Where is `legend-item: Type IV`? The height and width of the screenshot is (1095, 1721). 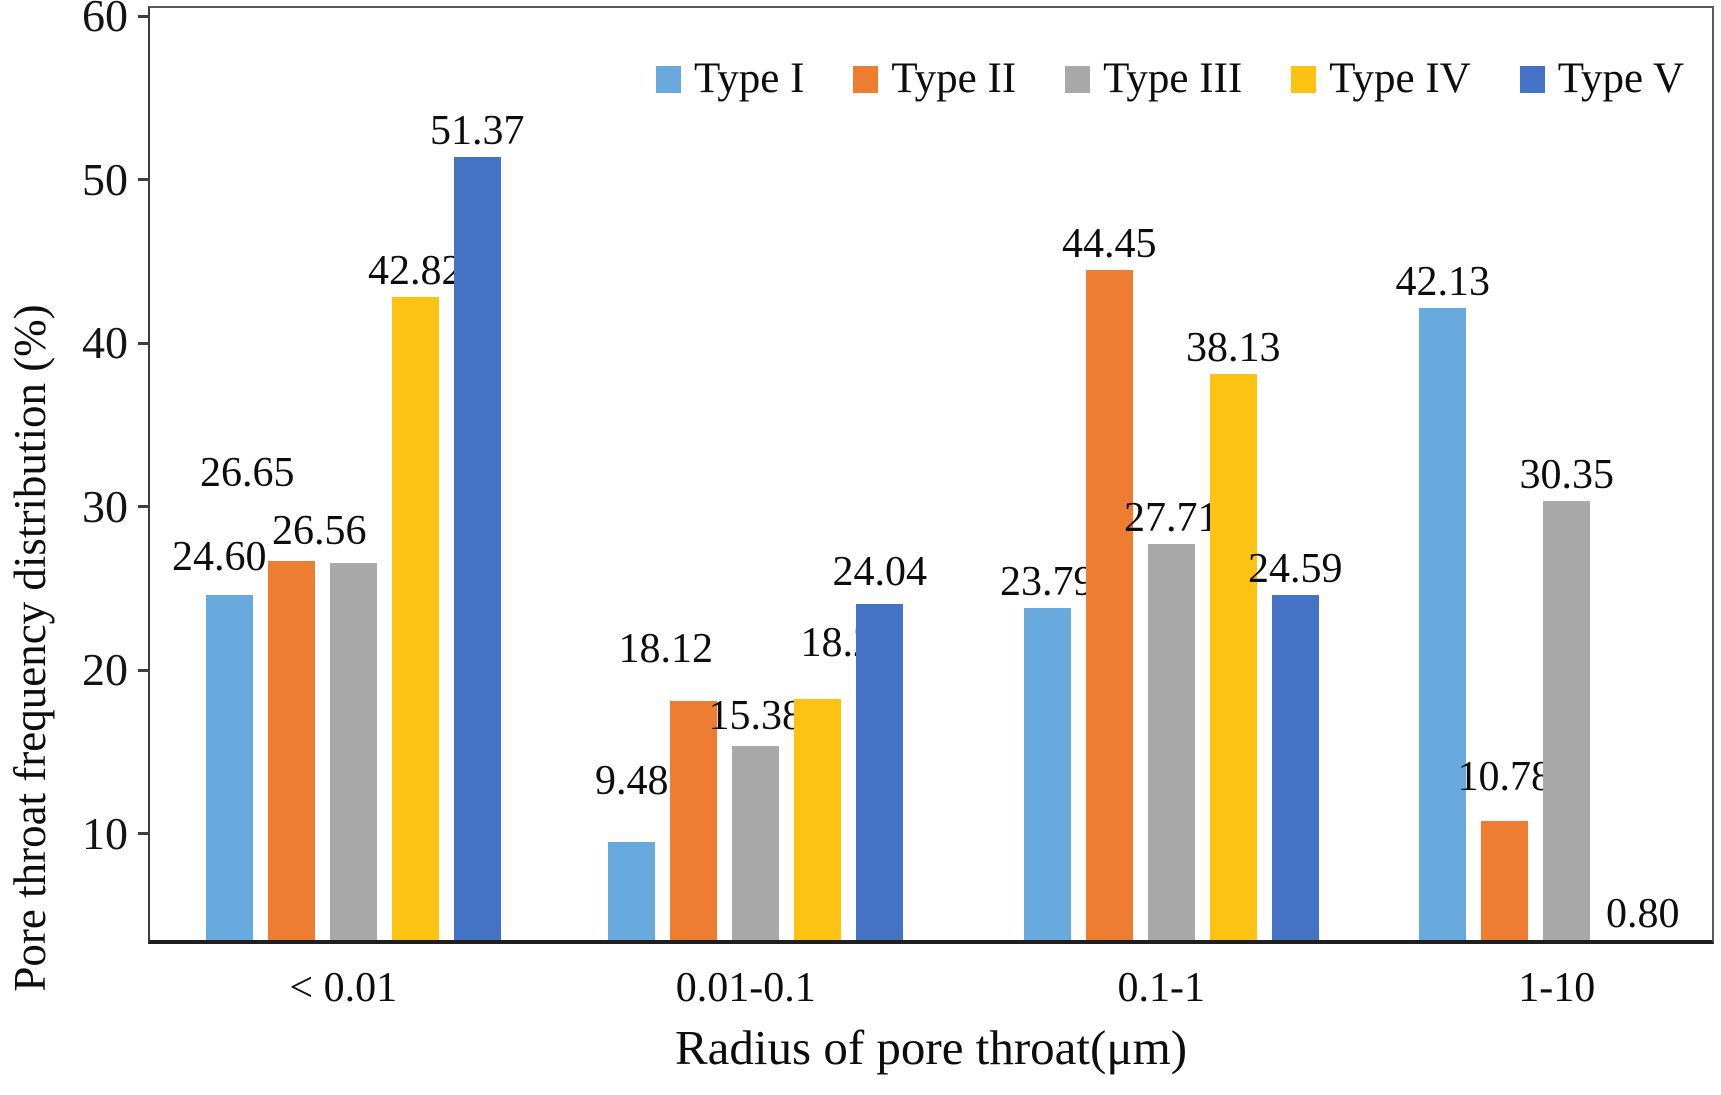 legend-item: Type IV is located at coordinates (1381, 79).